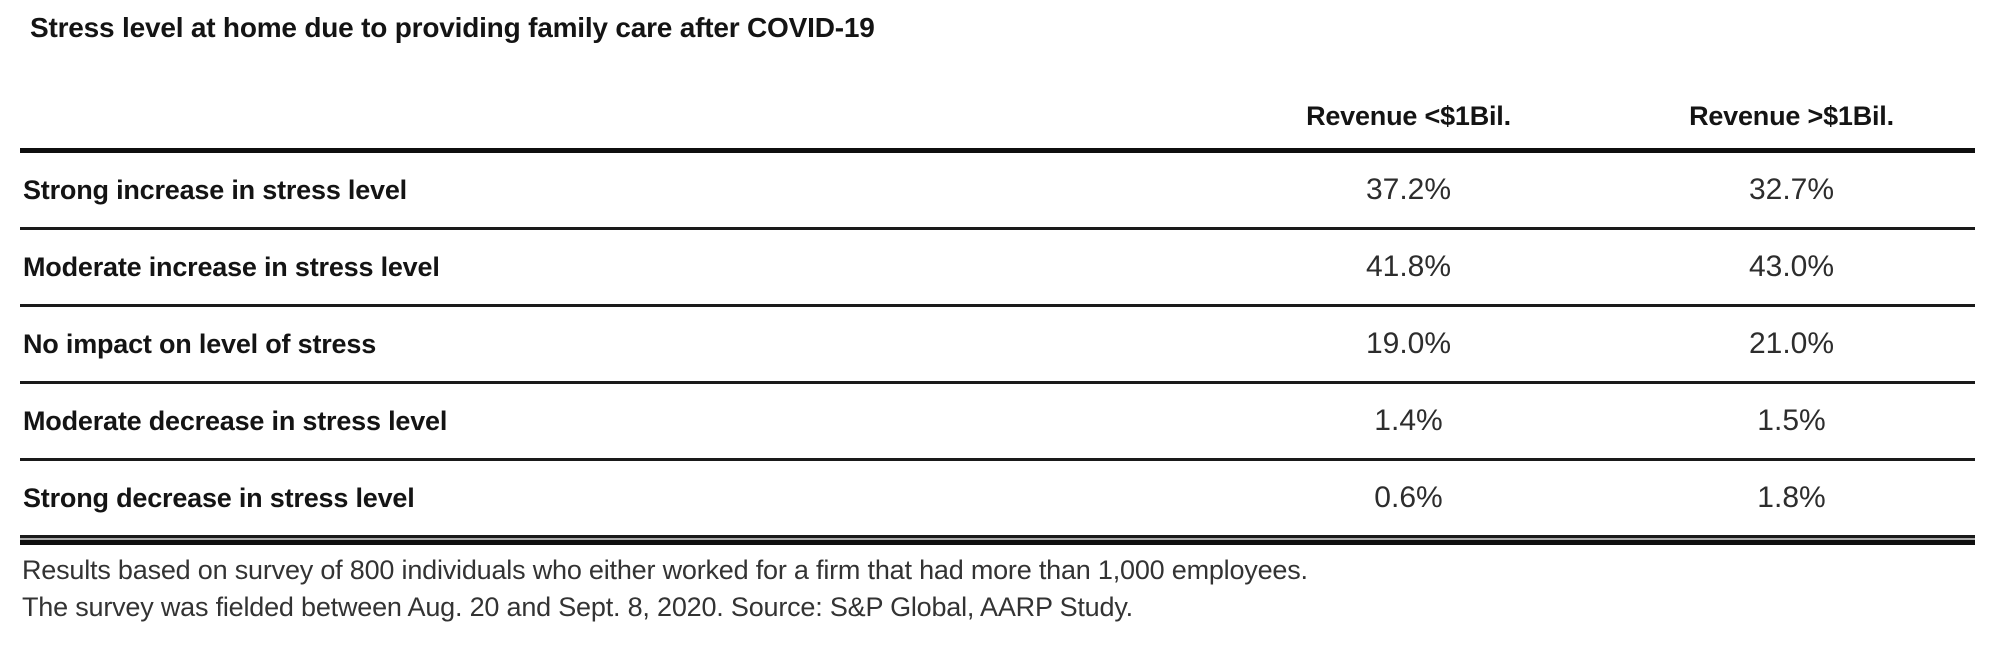  I want to click on row-label: No impact on level of stress, so click(200, 343).